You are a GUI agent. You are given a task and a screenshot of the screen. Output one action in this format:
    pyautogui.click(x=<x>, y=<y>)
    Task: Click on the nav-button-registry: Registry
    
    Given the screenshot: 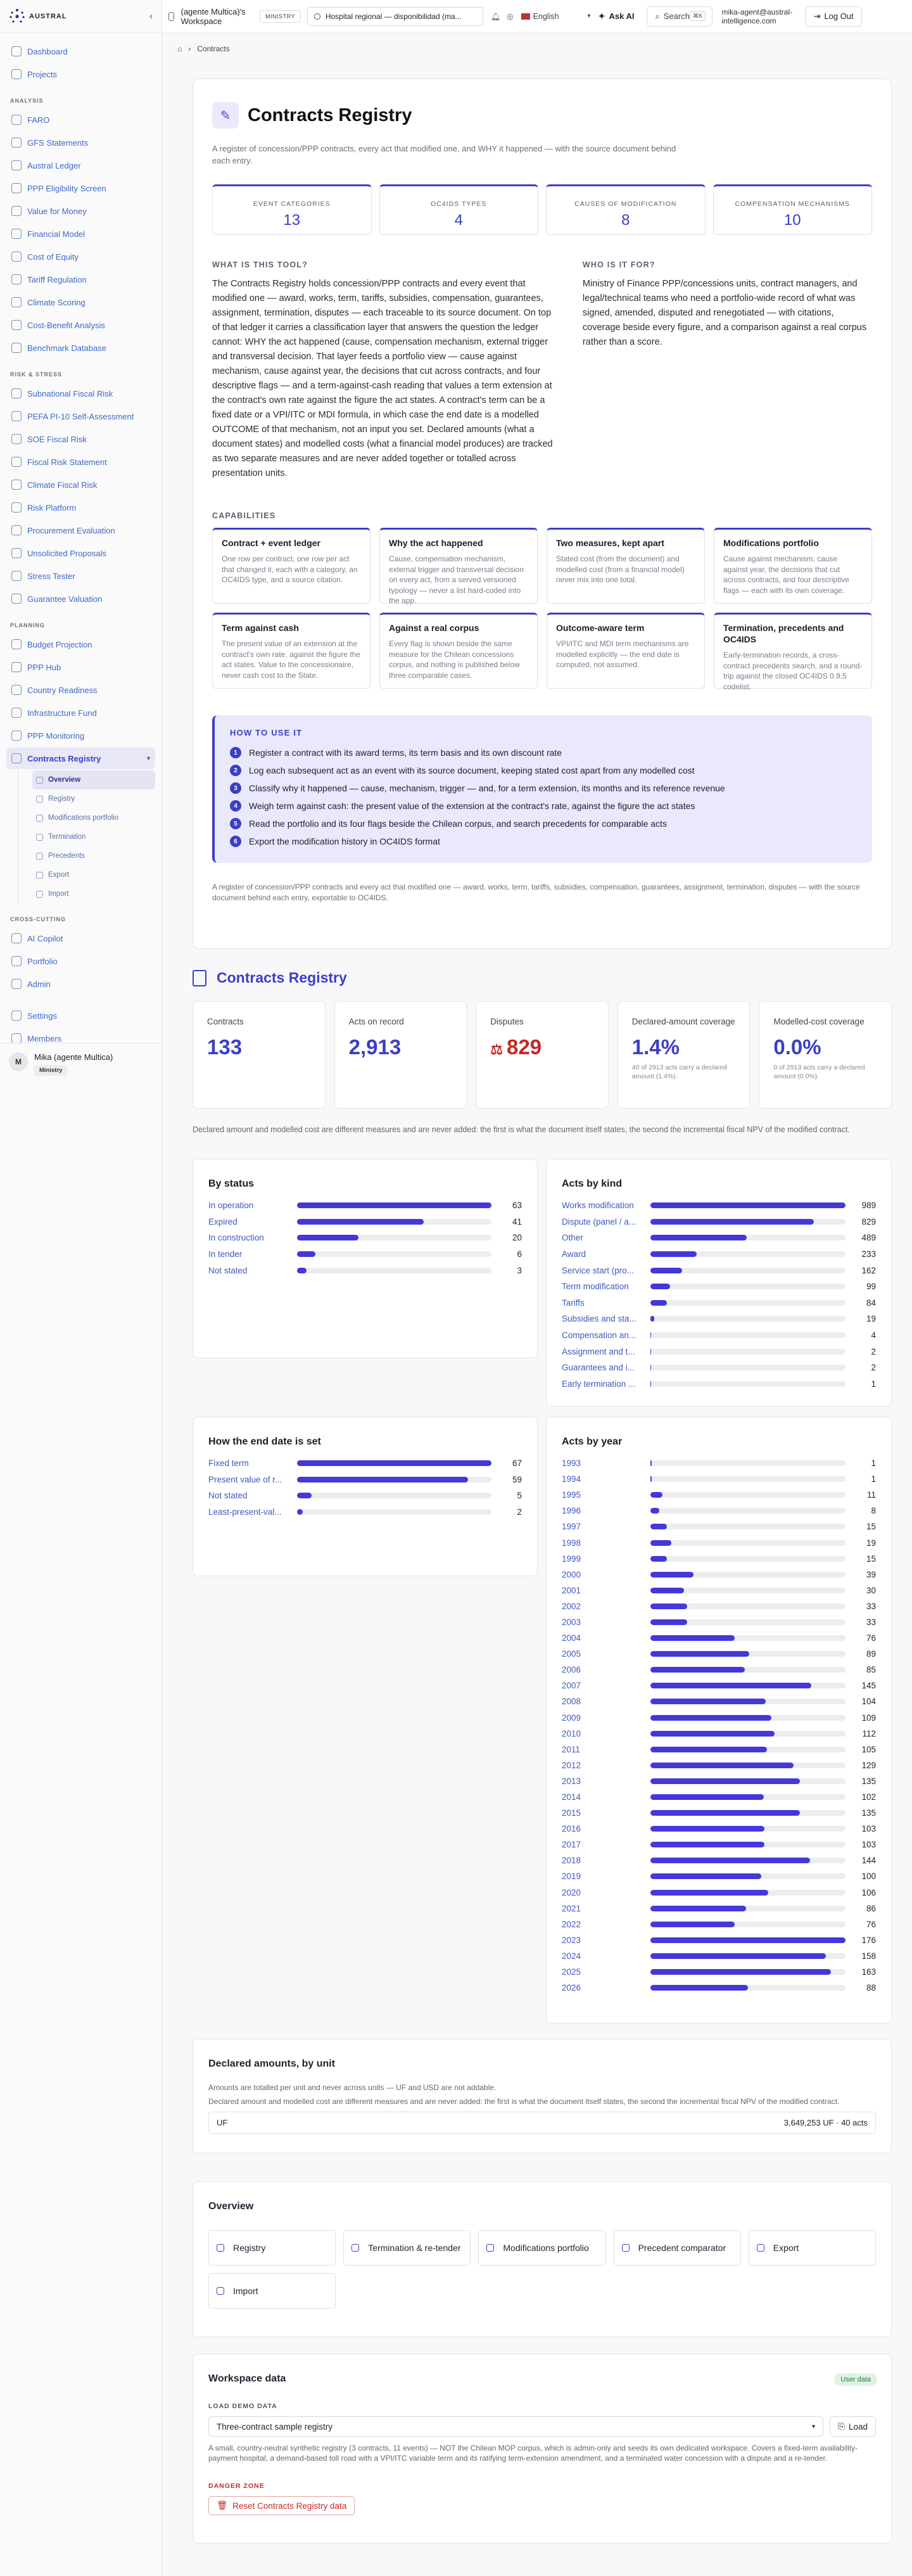 What is the action you would take?
    pyautogui.click(x=272, y=2248)
    